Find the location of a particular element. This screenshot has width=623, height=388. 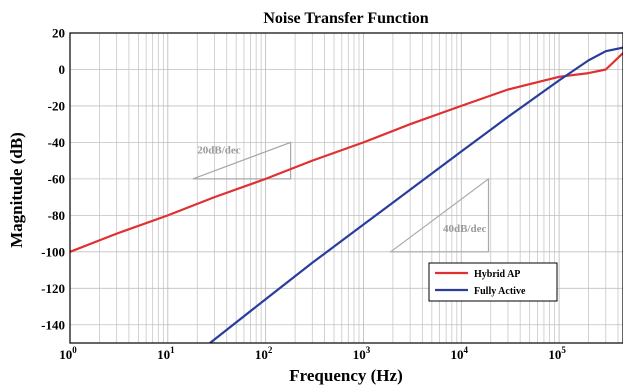

y-tick-label: -20 is located at coordinates (56, 105).